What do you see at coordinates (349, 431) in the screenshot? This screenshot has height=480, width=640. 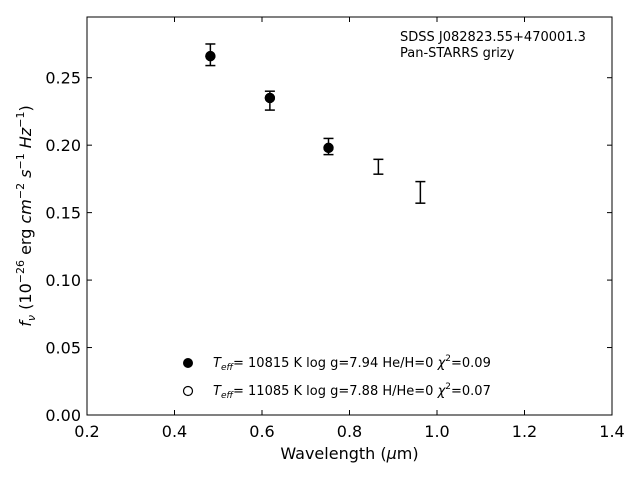 I see `x-tick-label: 0.8` at bounding box center [349, 431].